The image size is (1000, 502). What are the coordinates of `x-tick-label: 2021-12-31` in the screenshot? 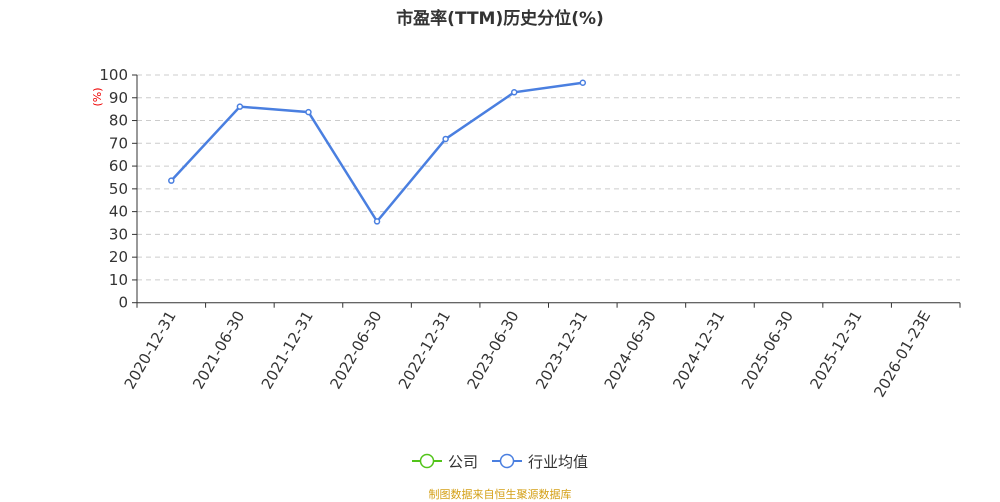 It's located at (287, 350).